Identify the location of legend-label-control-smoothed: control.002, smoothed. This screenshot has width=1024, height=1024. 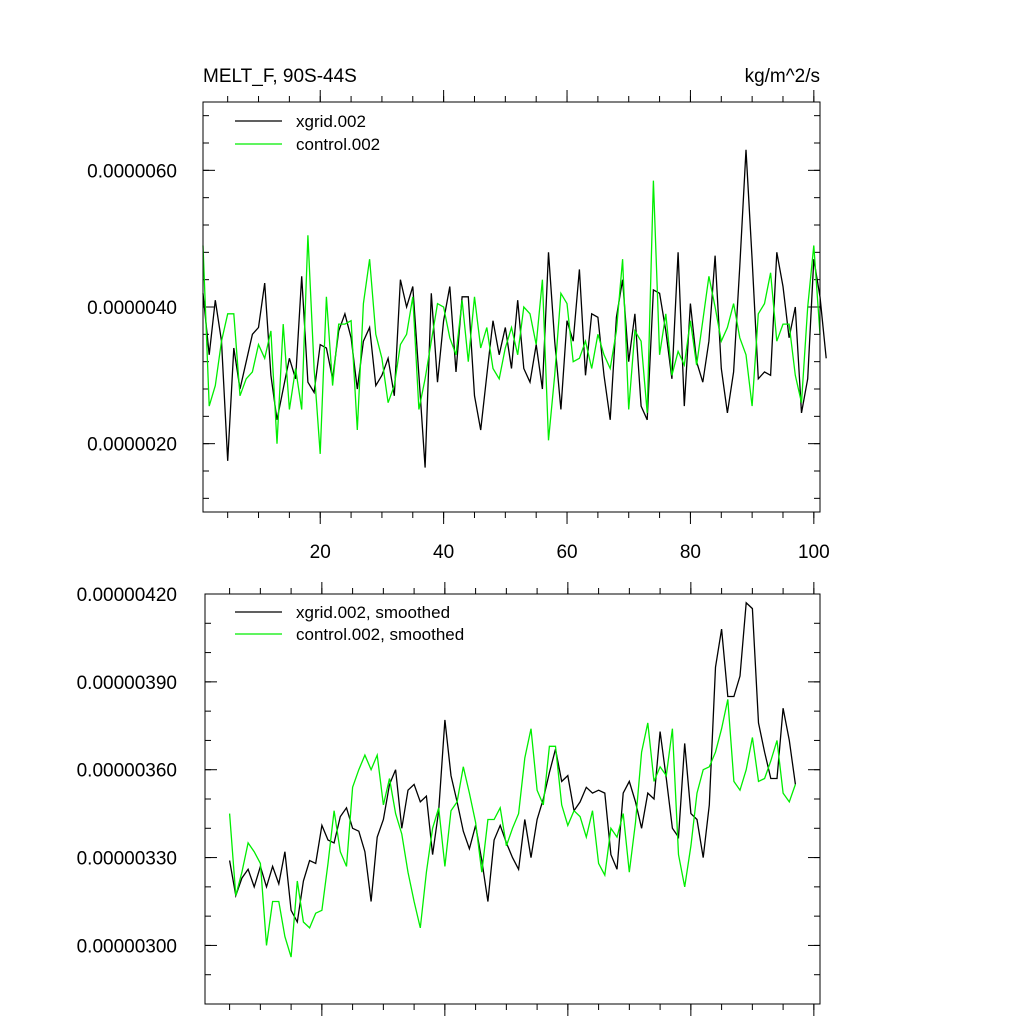
(380, 634).